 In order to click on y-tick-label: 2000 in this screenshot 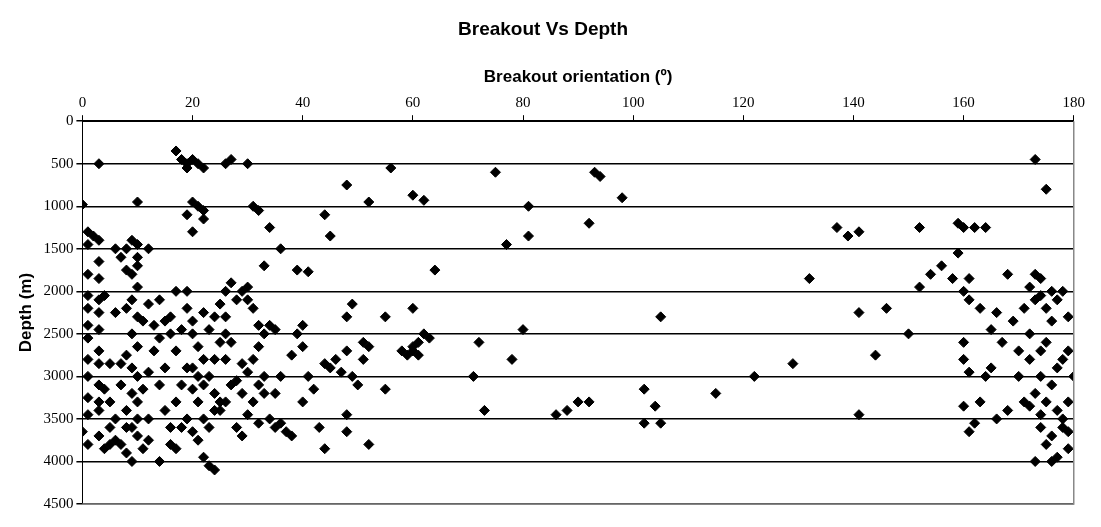, I will do `click(58, 290)`.